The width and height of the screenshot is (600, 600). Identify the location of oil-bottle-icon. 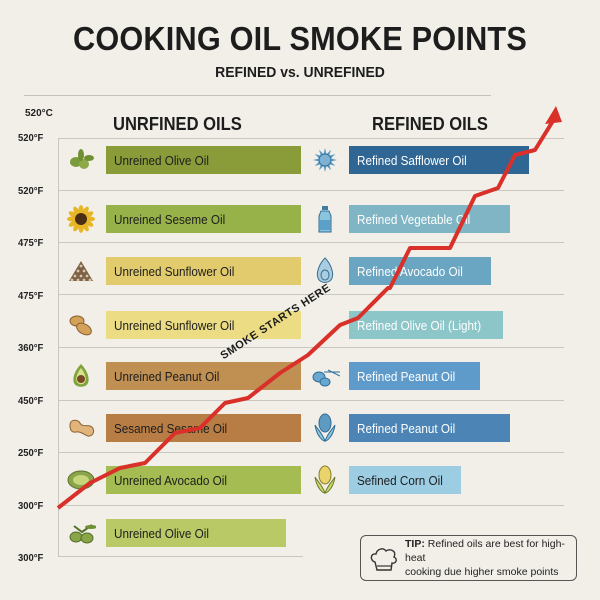
(325, 219).